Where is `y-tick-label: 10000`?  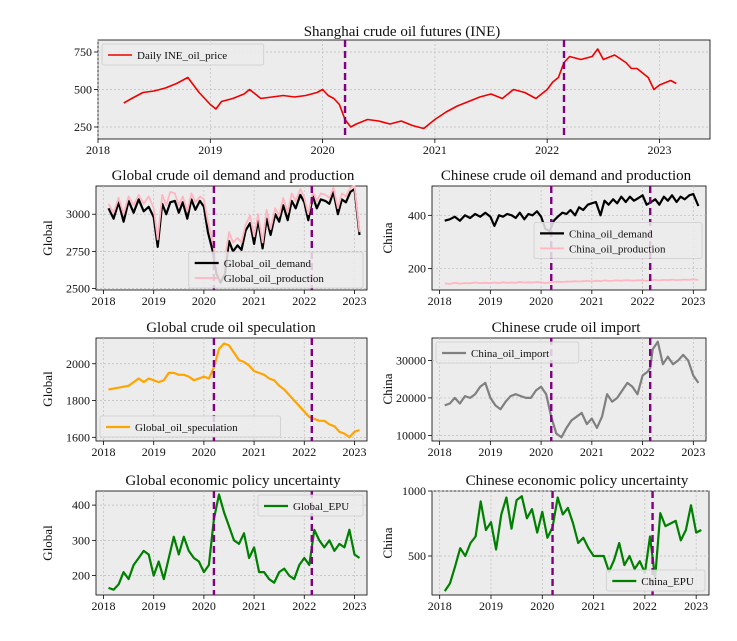 y-tick-label: 10000 is located at coordinates (411, 435).